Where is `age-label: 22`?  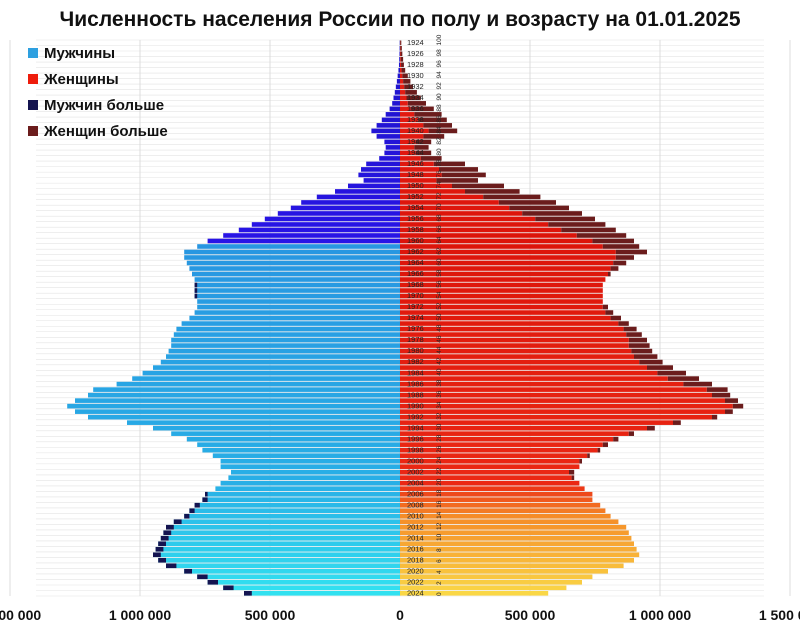 age-label: 22 is located at coordinates (439, 471).